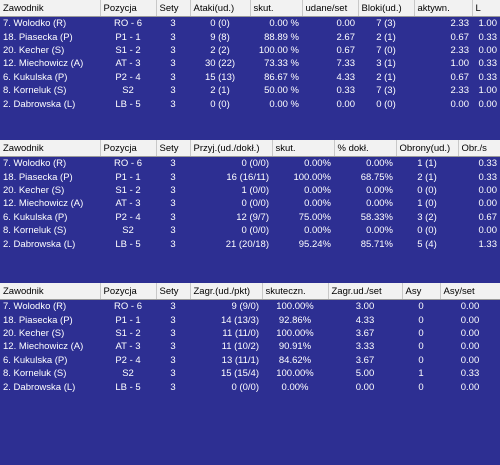 Image resolution: width=500 pixels, height=465 pixels. Describe the element at coordinates (128, 231) in the screenshot. I see `stat-cell: S2` at that location.